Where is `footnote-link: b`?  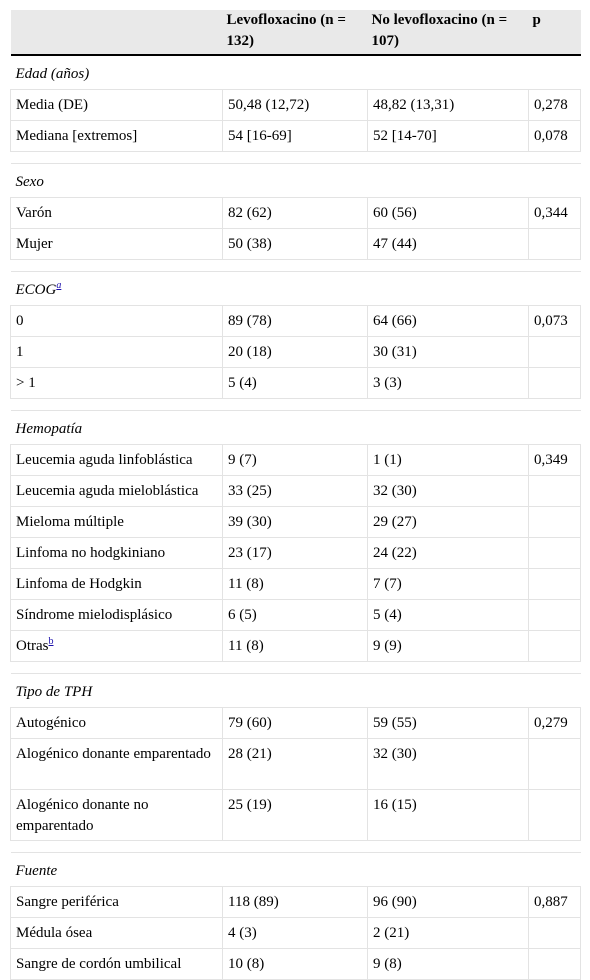 footnote-link: b is located at coordinates (51, 641).